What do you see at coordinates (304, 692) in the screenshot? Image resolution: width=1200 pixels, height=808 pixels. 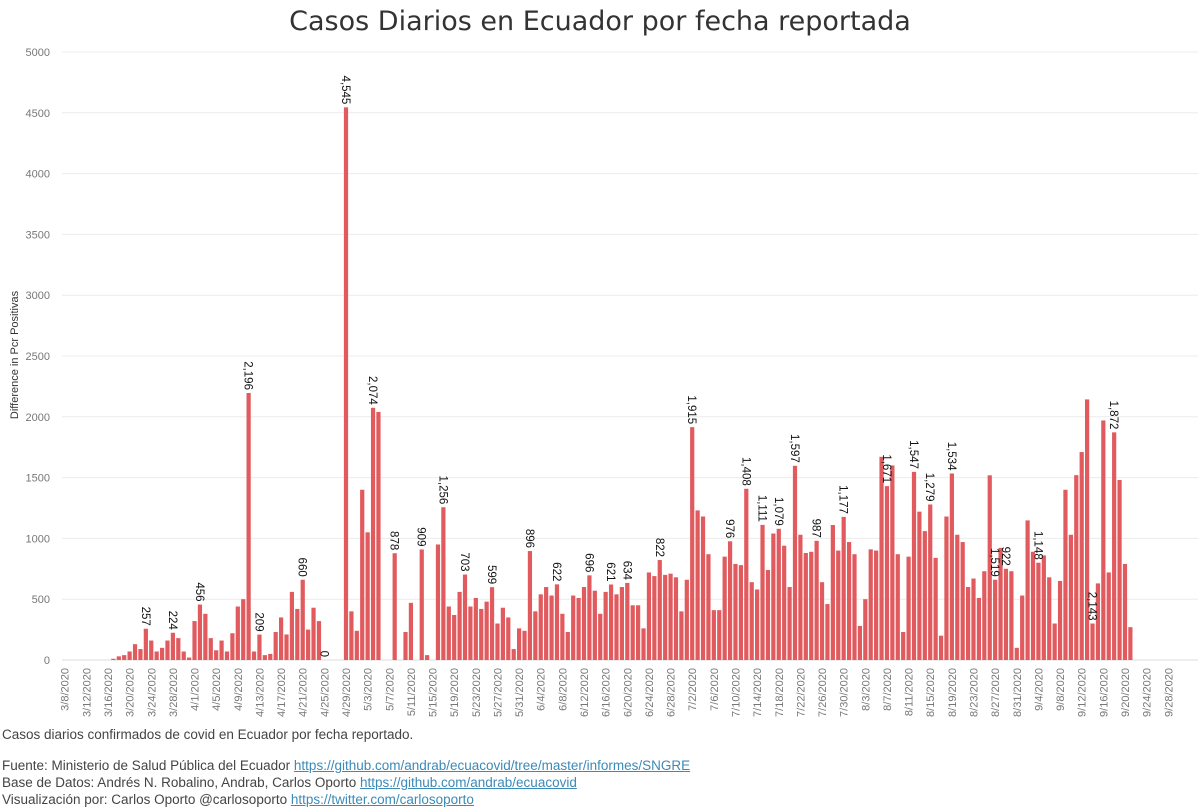 I see `x-tick-label: 4/21/2020` at bounding box center [304, 692].